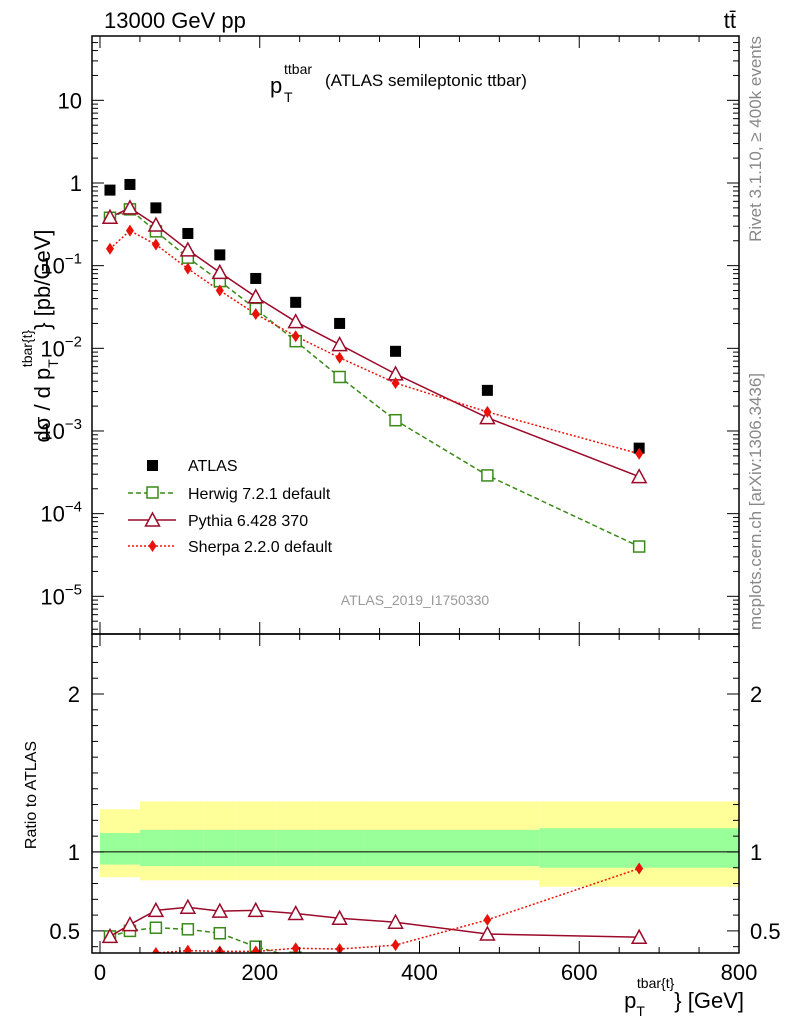 The image size is (786, 1024). I want to click on y-tick-label-exp: −3, so click(73, 424).